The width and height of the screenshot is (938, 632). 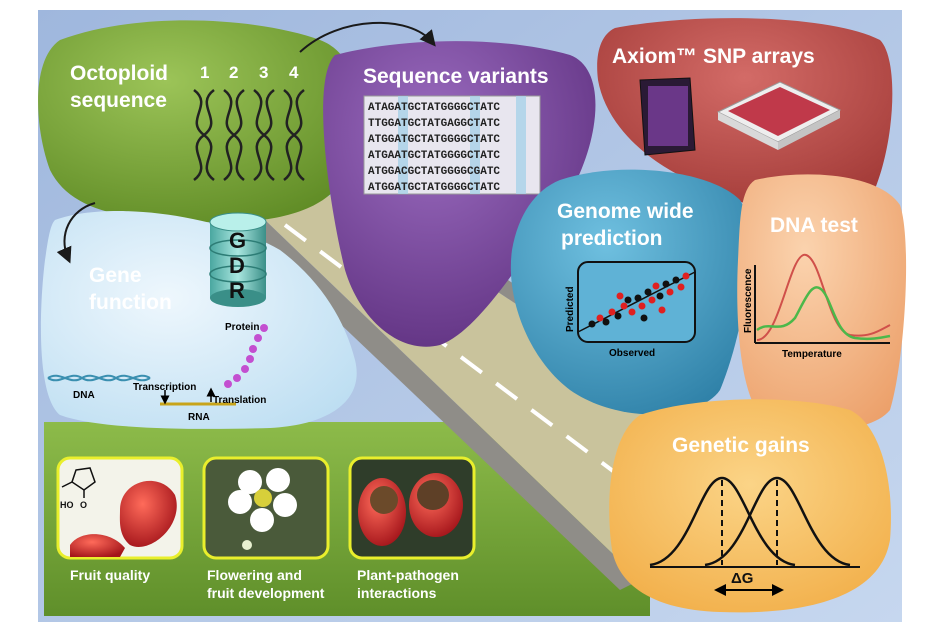 I want to click on octoploid-number-4: 4, so click(x=294, y=72).